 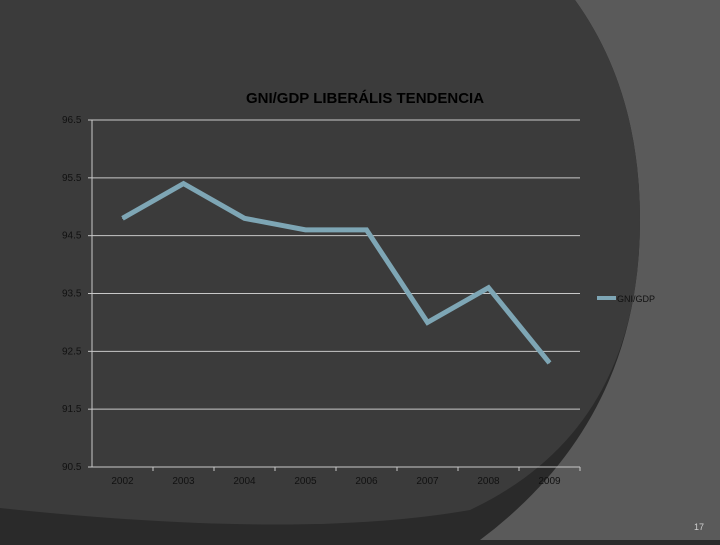 What do you see at coordinates (72, 351) in the screenshot?
I see `y-tick-label: 92.5` at bounding box center [72, 351].